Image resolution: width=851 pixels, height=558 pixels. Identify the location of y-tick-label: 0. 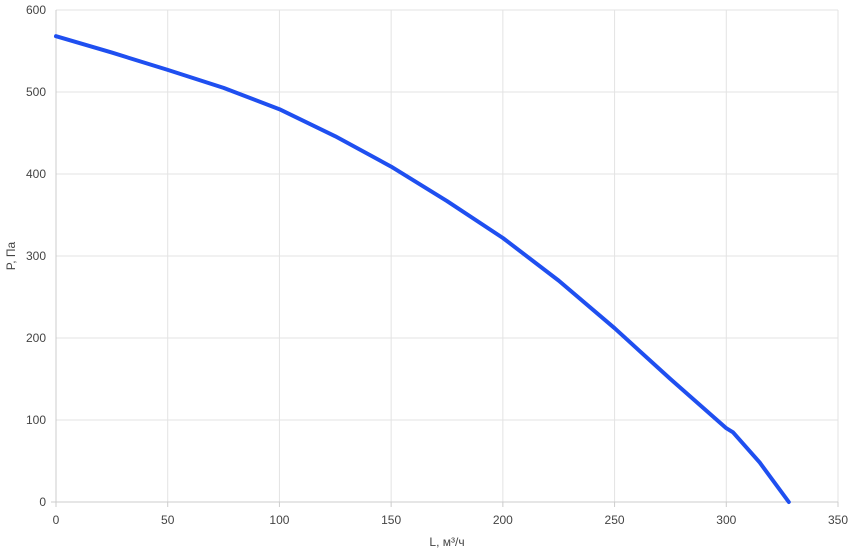
(42, 502).